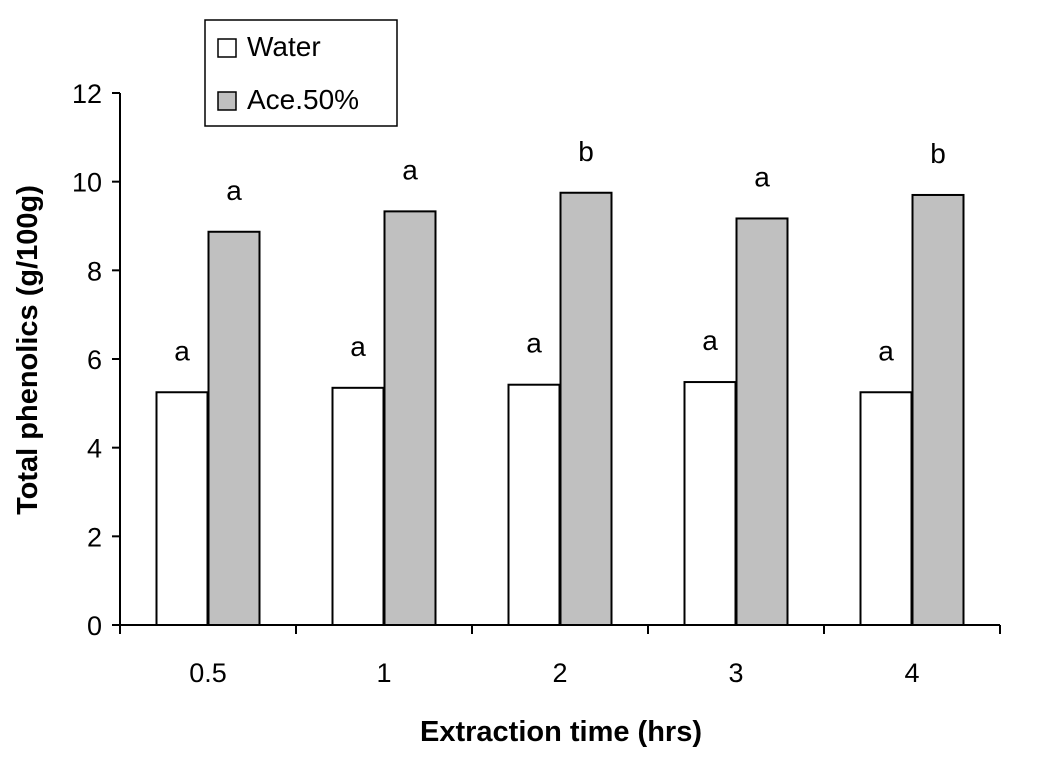 The width and height of the screenshot is (1047, 757). I want to click on x-axis-title: Extraction time (hrs), so click(561, 732).